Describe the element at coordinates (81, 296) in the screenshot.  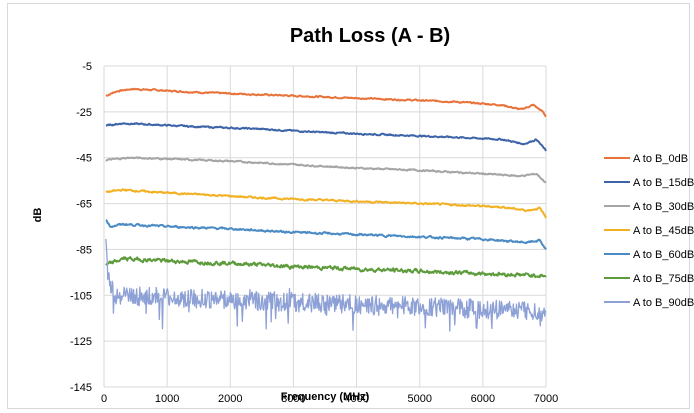
I see `y-tick-label: -105` at that location.